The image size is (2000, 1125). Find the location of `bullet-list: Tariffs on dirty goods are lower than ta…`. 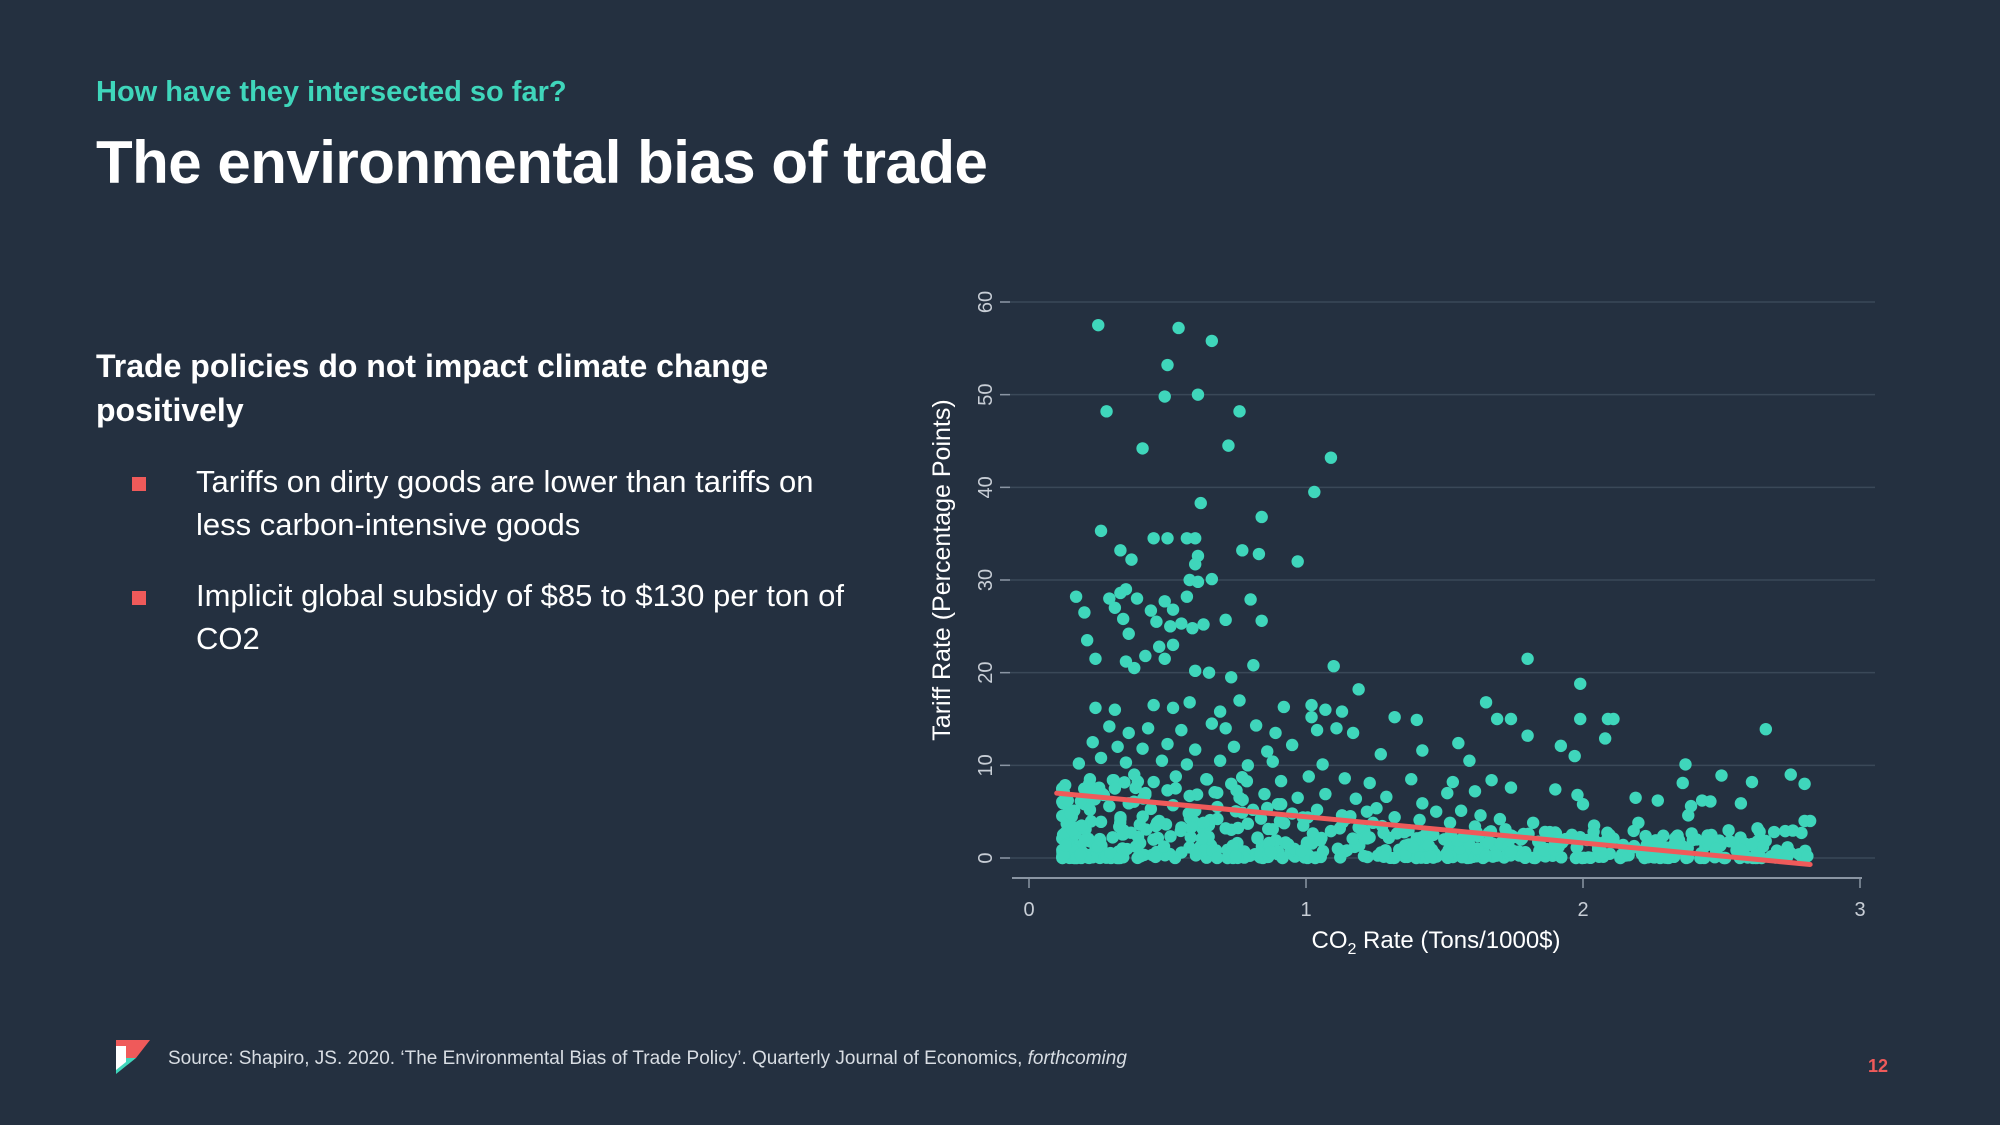

bullet-list: Tariffs on dirty goods are lower than ta… is located at coordinates (476, 574).